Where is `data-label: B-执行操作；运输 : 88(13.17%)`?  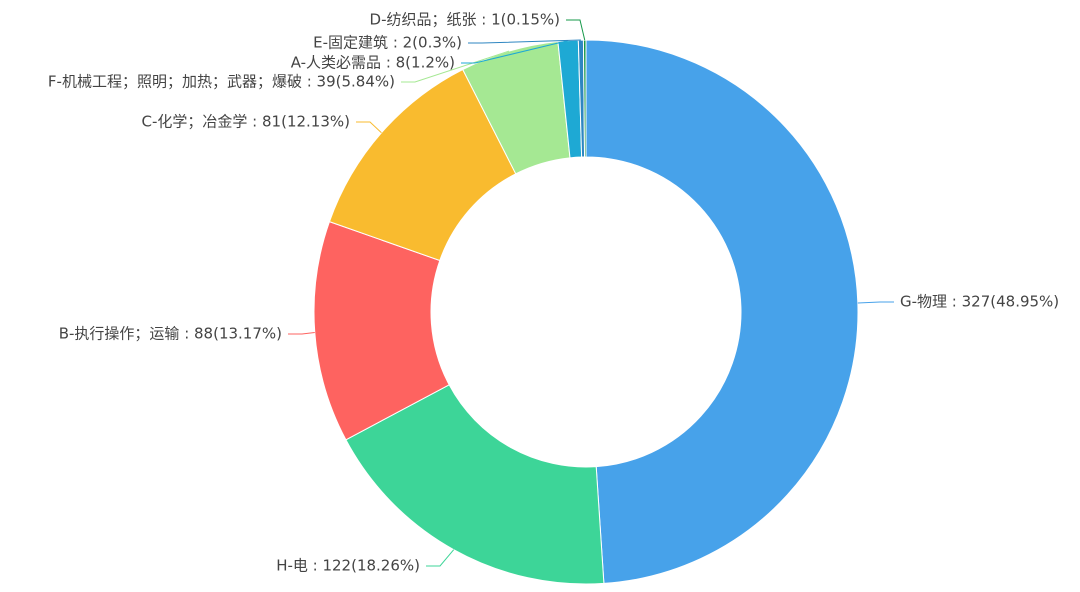
data-label: B-执行操作；运输 : 88(13.17%) is located at coordinates (170, 334).